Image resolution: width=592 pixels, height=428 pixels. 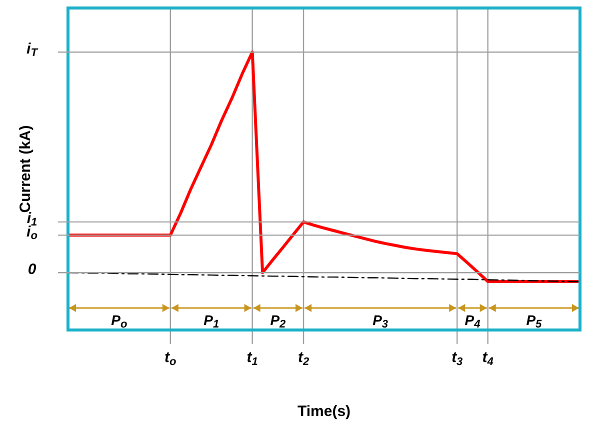 I want to click on text: 0, so click(x=32, y=269).